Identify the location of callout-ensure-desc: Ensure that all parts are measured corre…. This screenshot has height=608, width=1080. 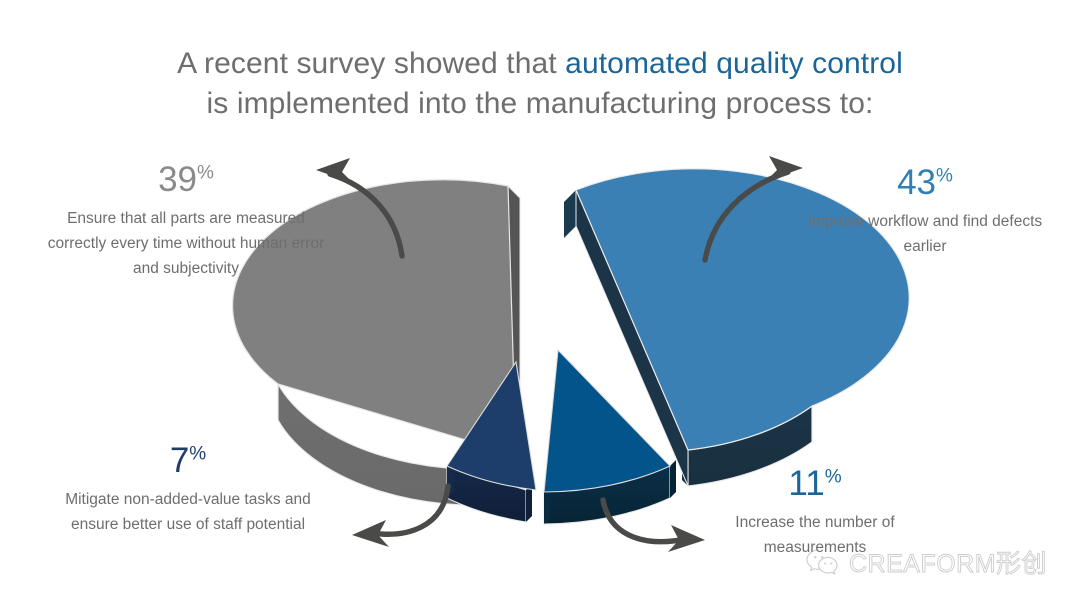
(186, 244).